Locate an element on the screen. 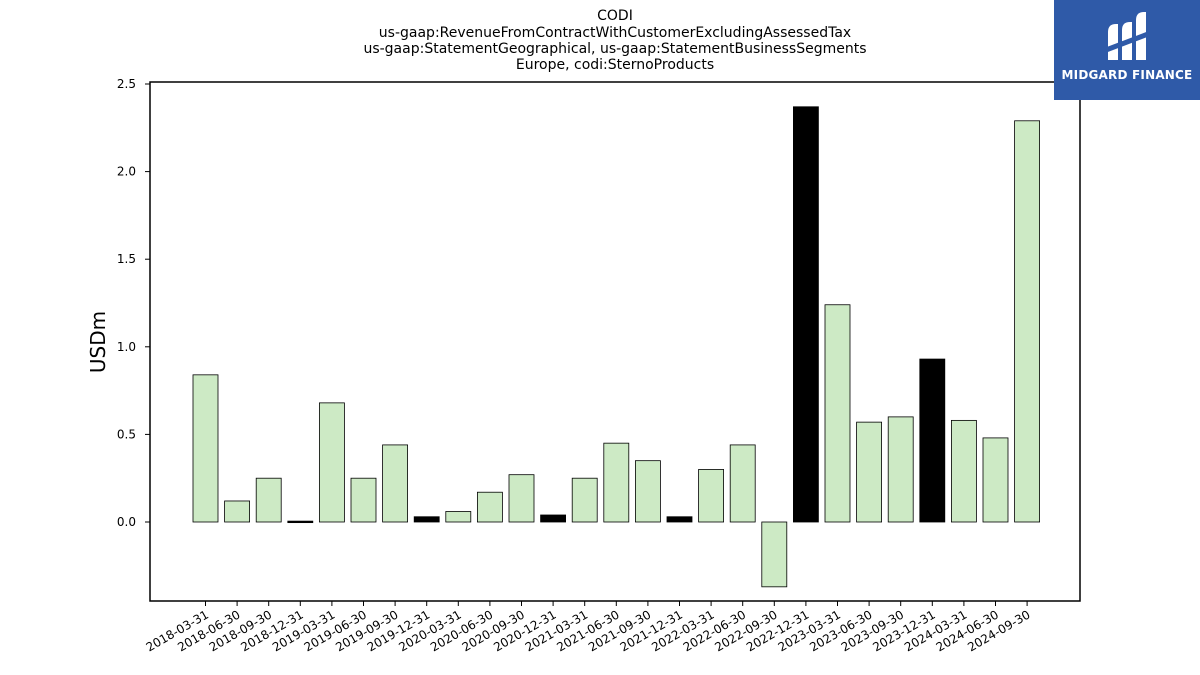  brand-name: MIDGARD FINANCE is located at coordinates (1127, 75).